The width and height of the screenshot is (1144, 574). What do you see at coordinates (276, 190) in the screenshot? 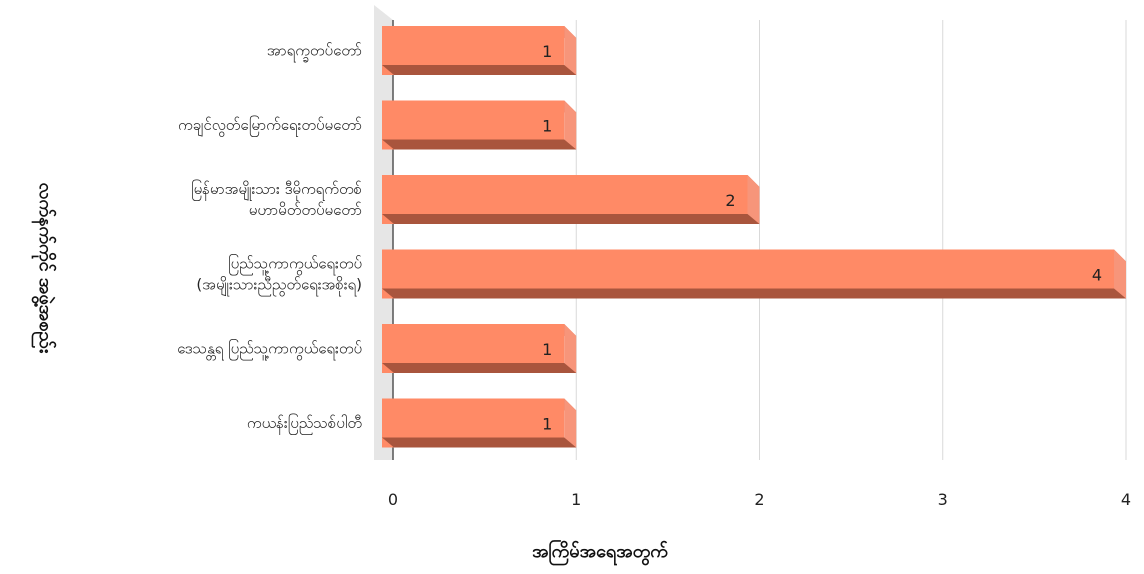
I see `category-label: မြန်မာအမျိုးသား ဒီမိုကရက်တစ်` at bounding box center [276, 190].